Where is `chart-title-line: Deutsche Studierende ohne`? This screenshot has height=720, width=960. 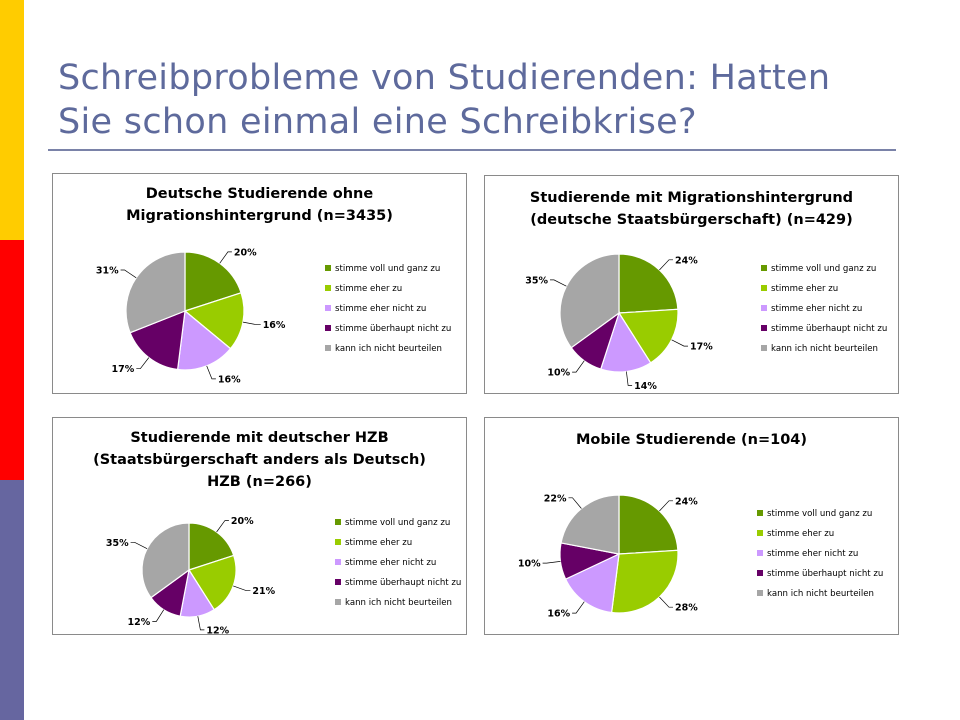
chart-title-line: Deutsche Studierende ohne is located at coordinates (260, 194).